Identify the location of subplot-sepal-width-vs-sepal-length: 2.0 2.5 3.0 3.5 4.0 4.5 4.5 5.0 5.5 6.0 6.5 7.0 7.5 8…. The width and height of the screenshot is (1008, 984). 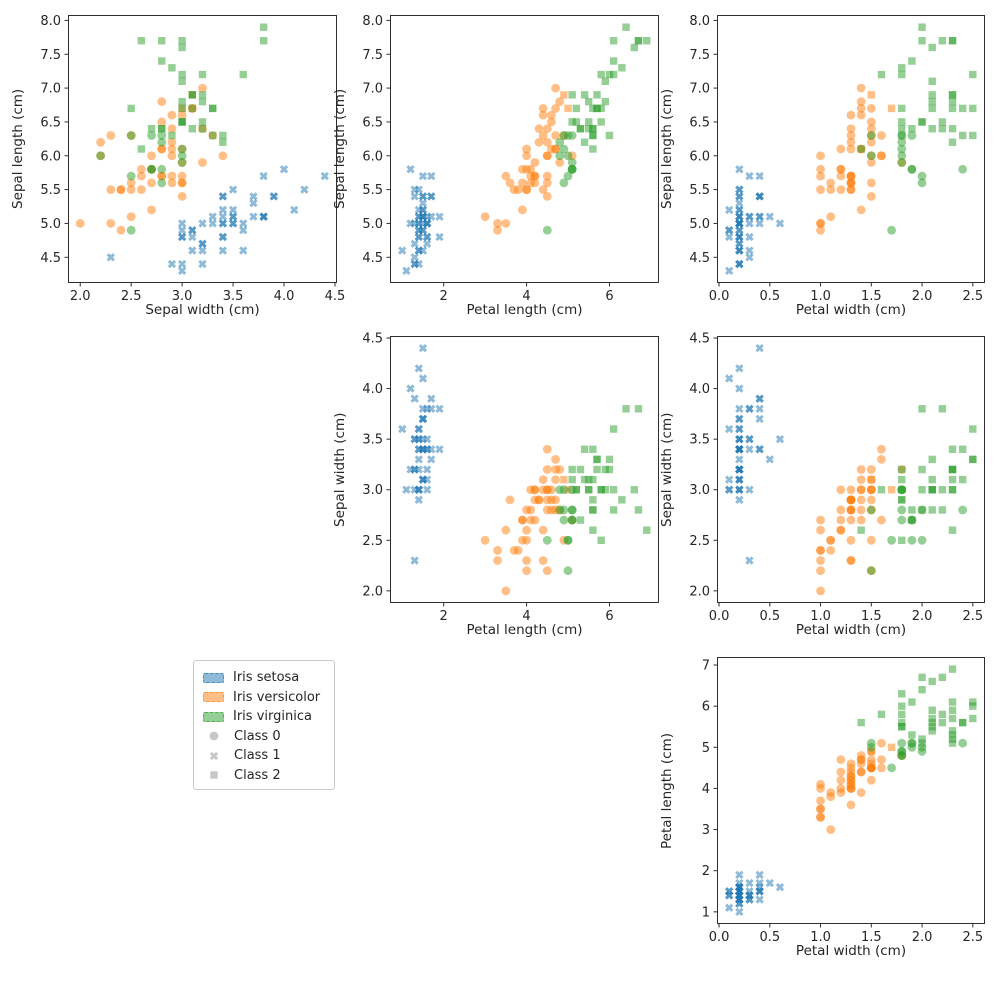
(177, 166).